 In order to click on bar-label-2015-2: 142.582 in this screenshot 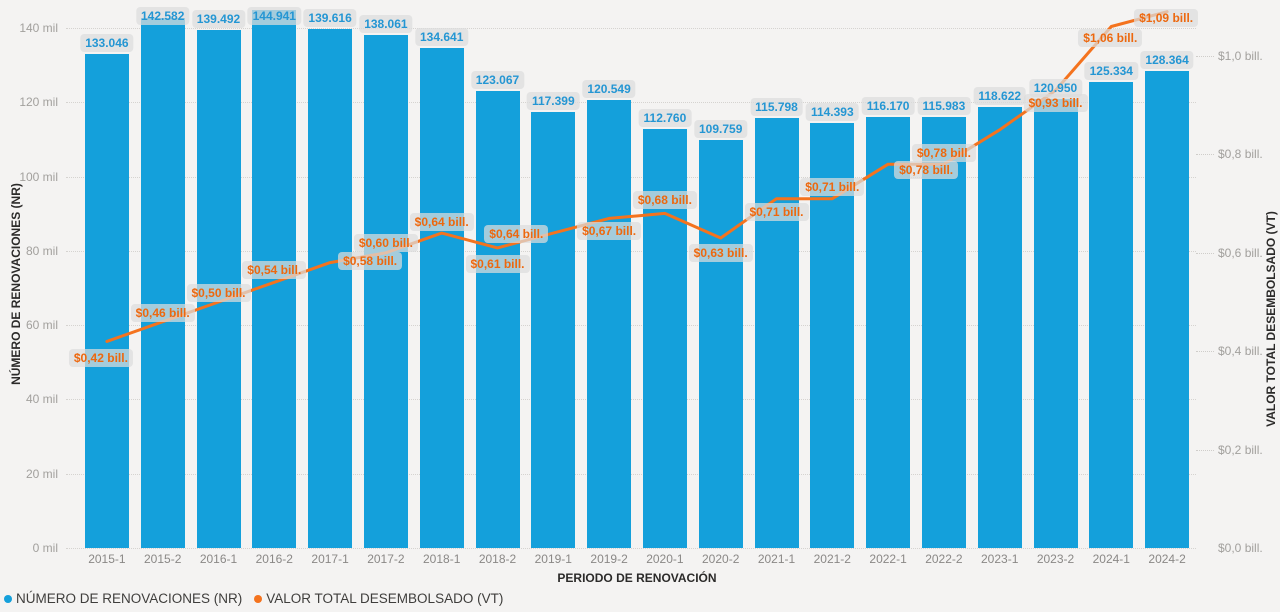, I will do `click(162, 16)`.